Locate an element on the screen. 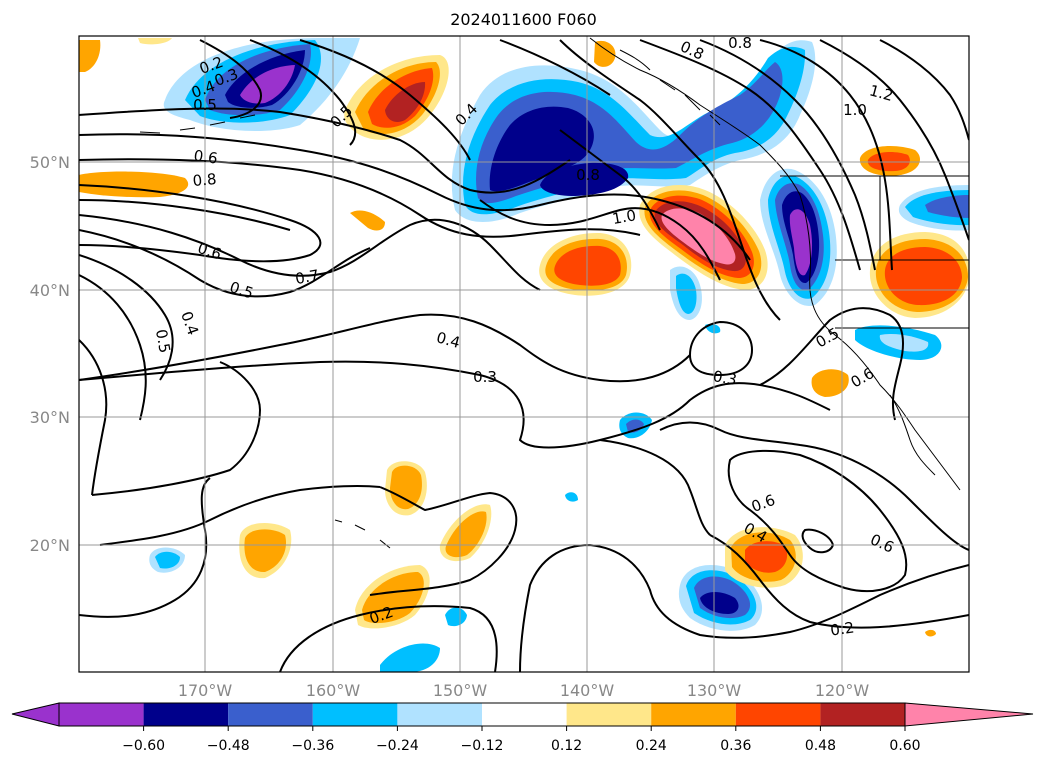 This screenshot has height=765, width=1047. contour-label: 1.2 is located at coordinates (881, 93).